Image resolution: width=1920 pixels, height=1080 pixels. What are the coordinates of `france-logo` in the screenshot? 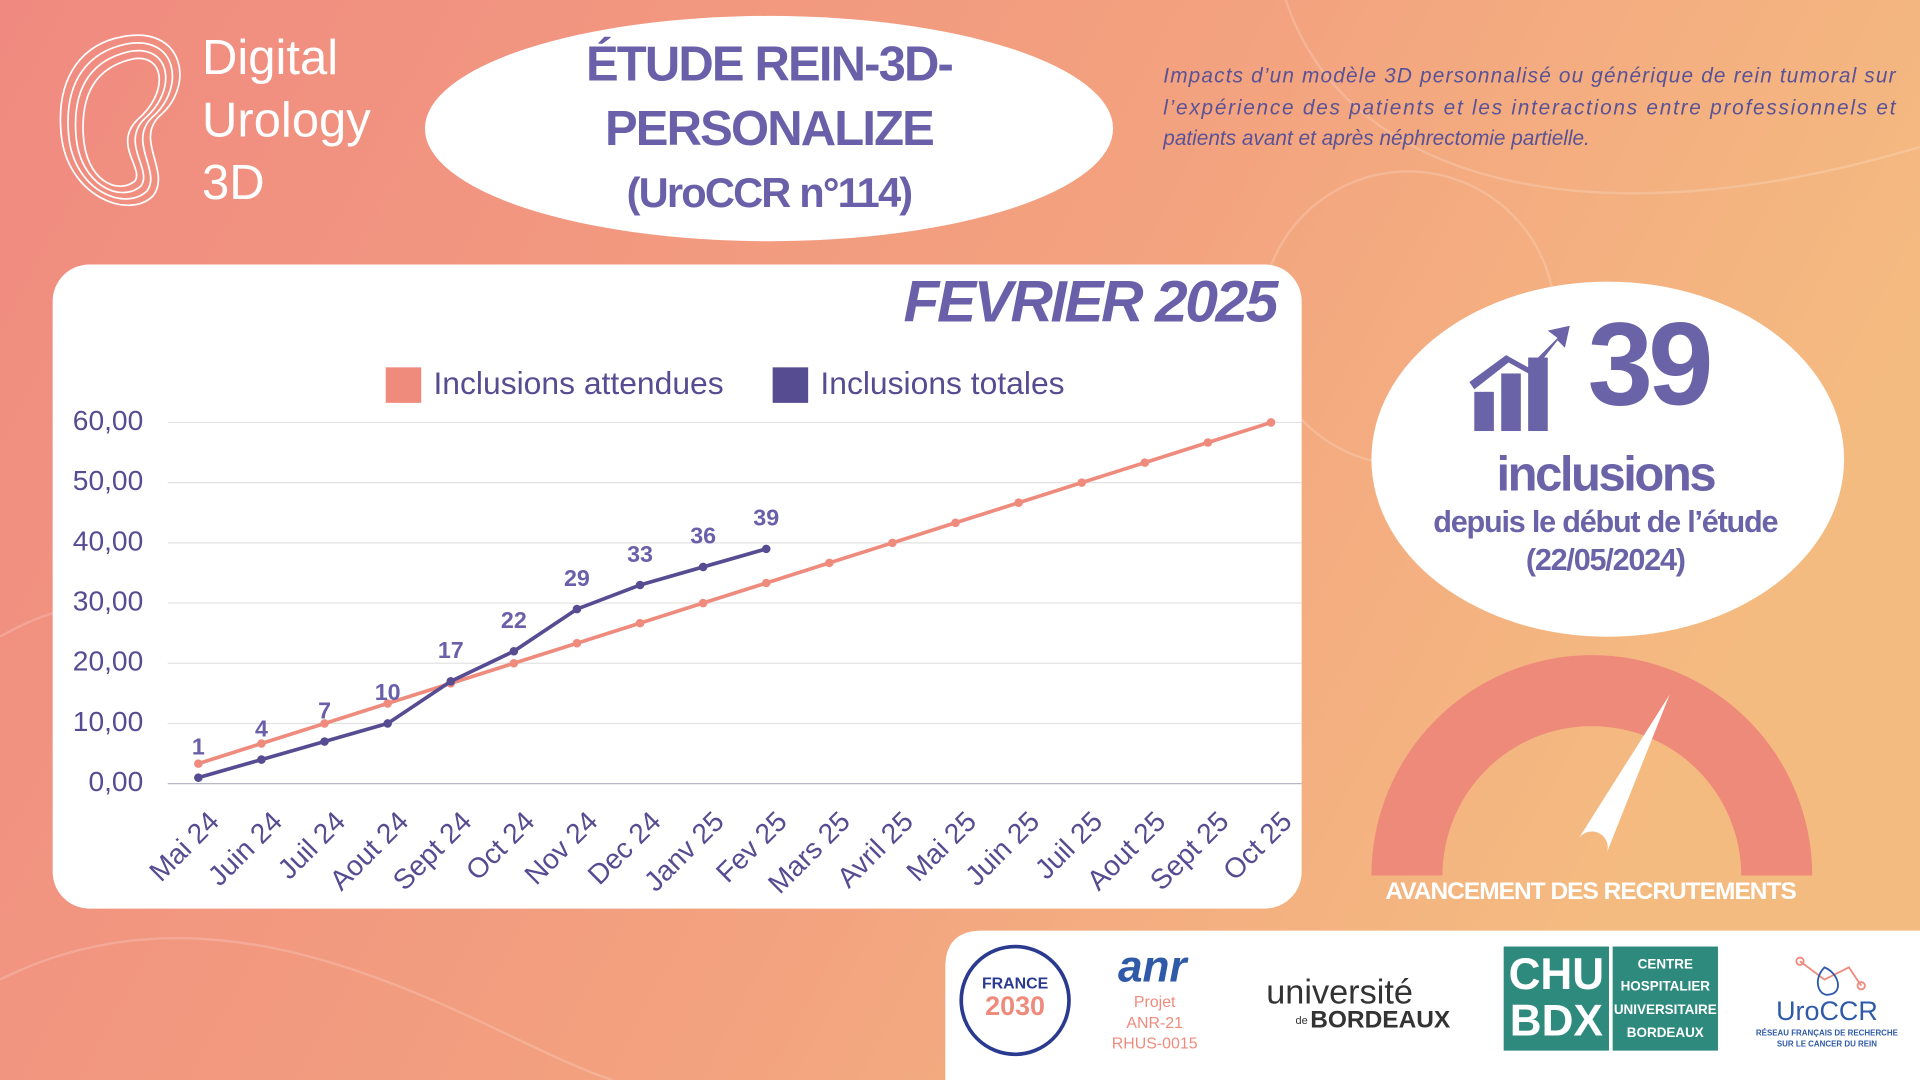 It's located at (1015, 1000).